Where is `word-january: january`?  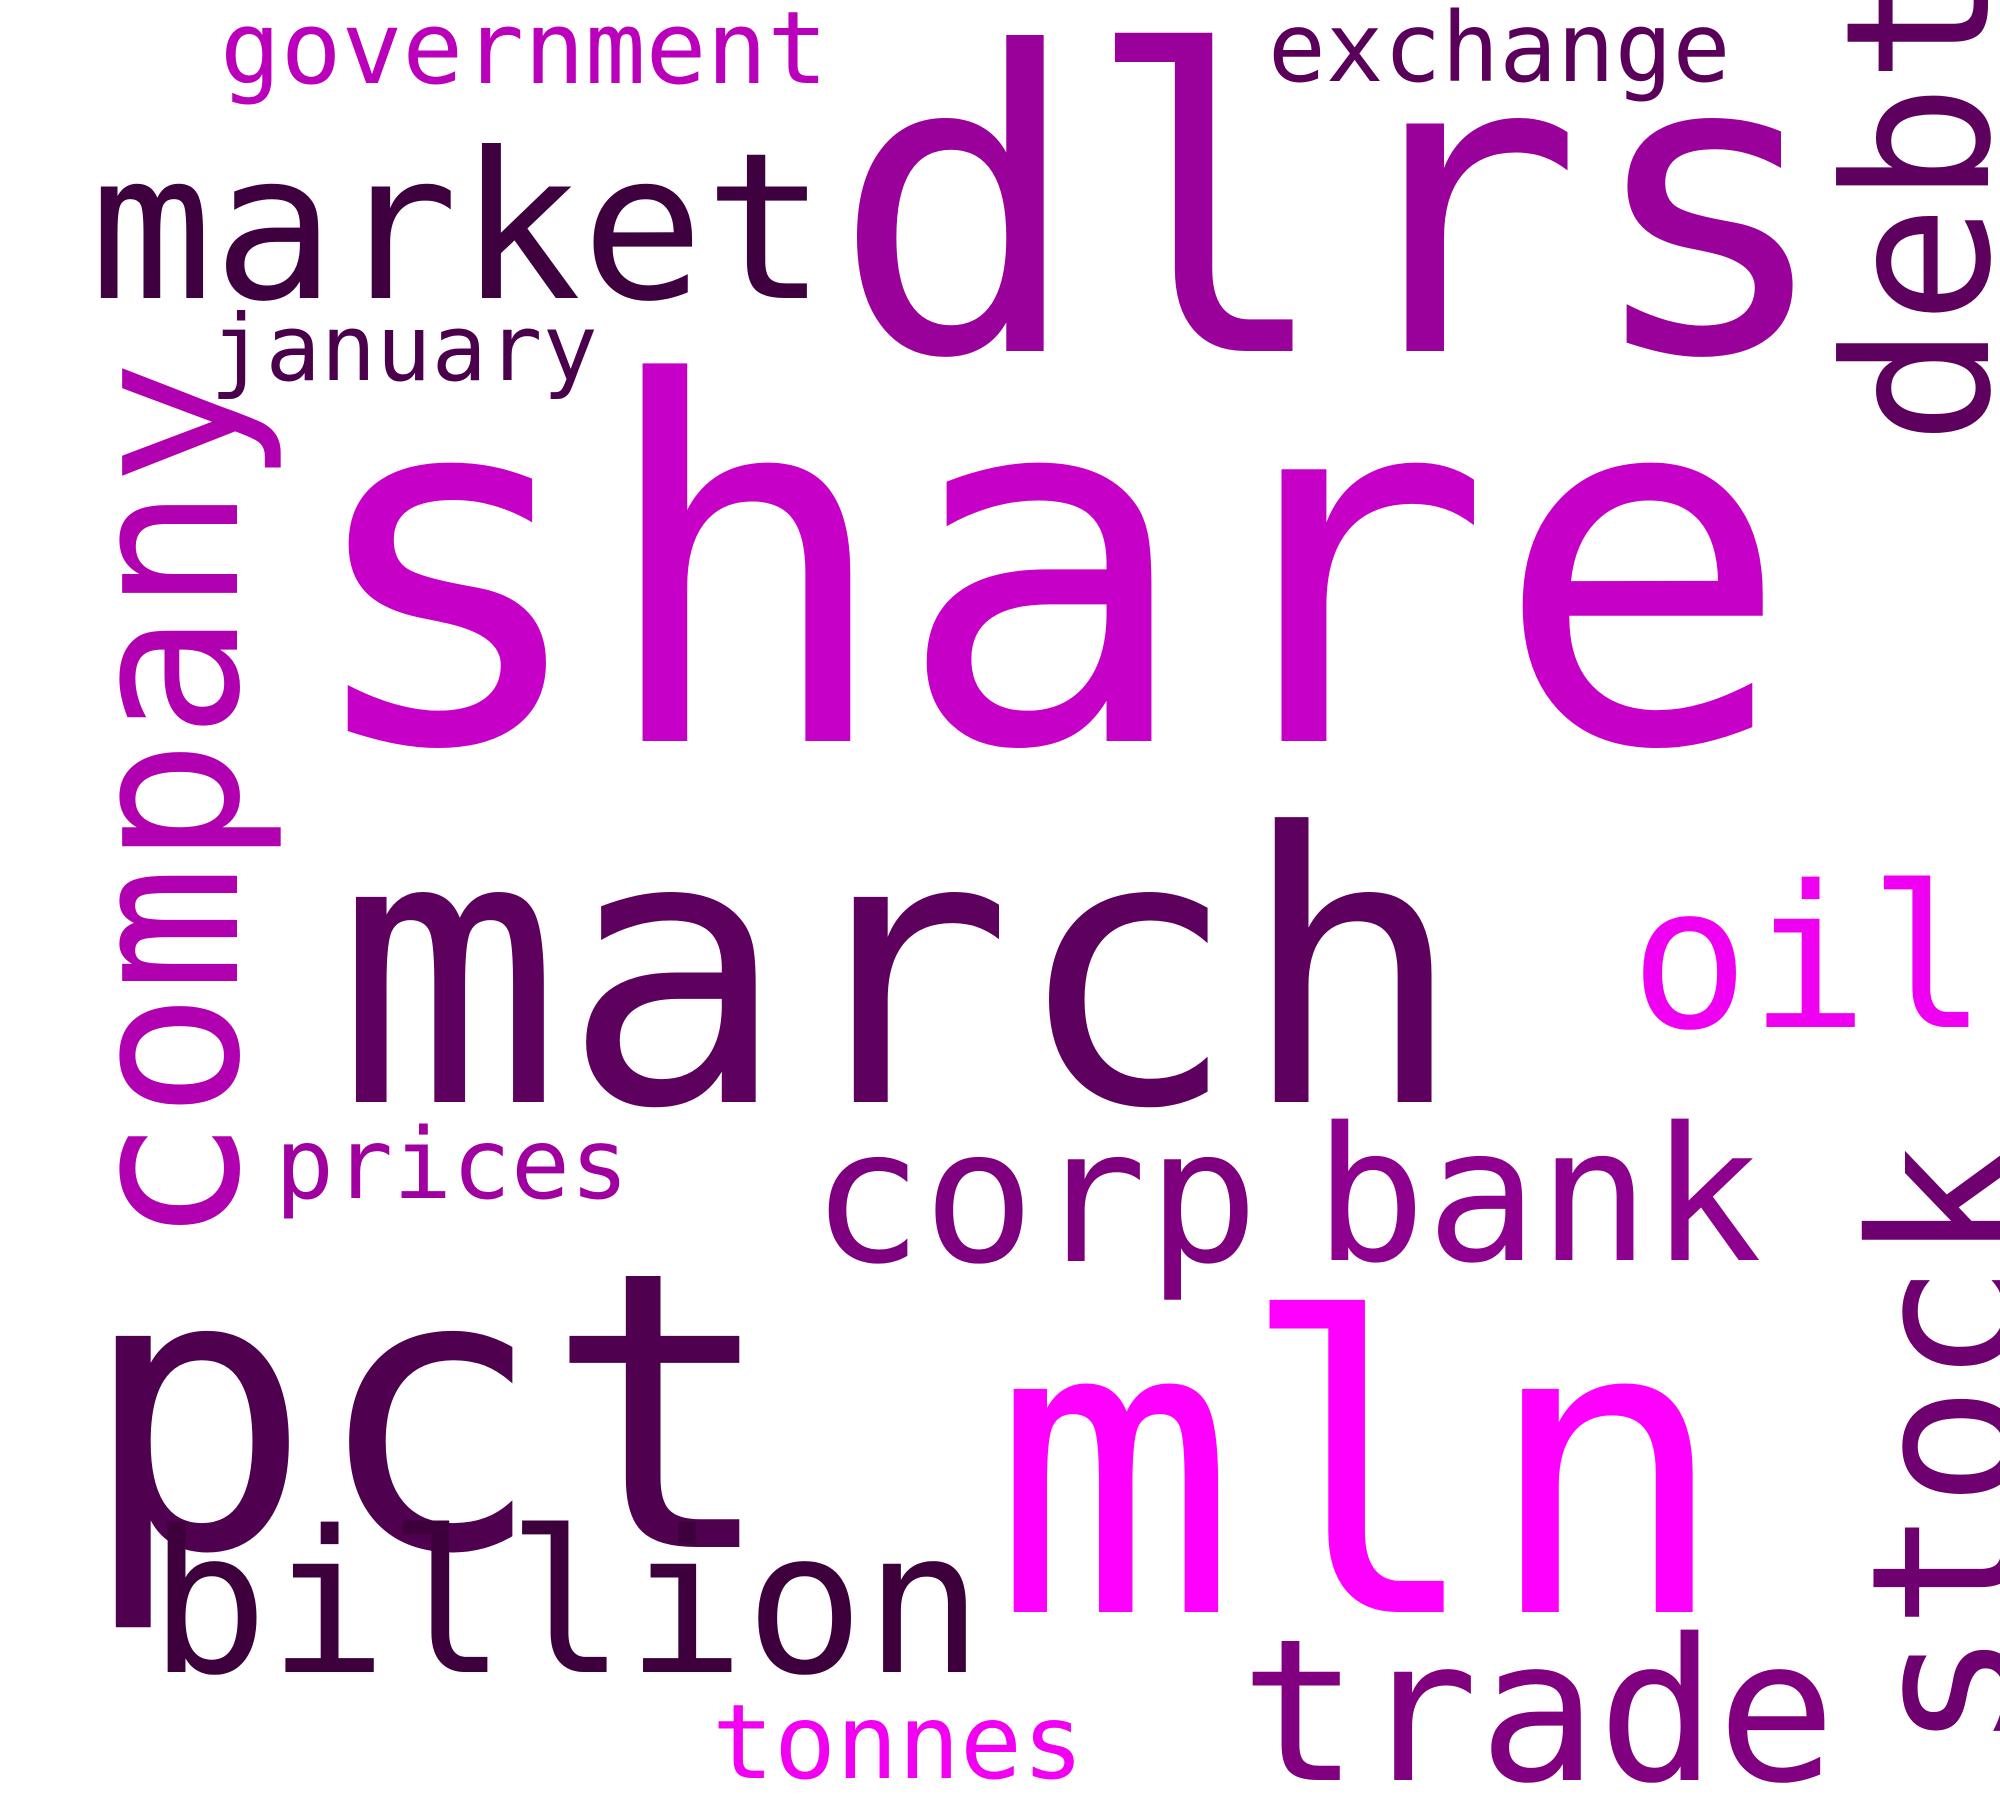 word-january: january is located at coordinates (404, 348).